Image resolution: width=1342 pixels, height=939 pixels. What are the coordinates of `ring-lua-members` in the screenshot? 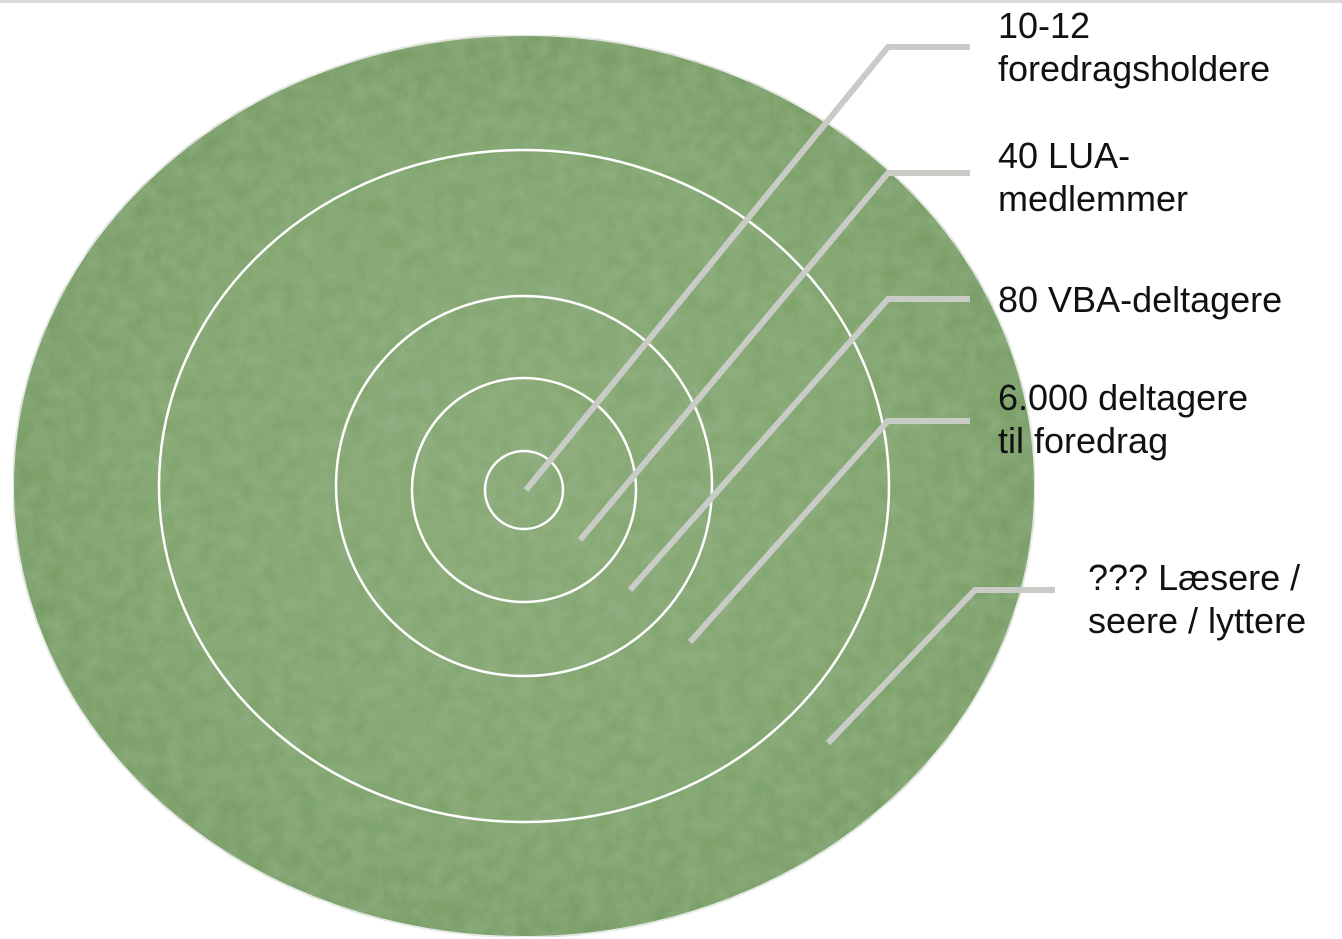 It's located at (524, 490).